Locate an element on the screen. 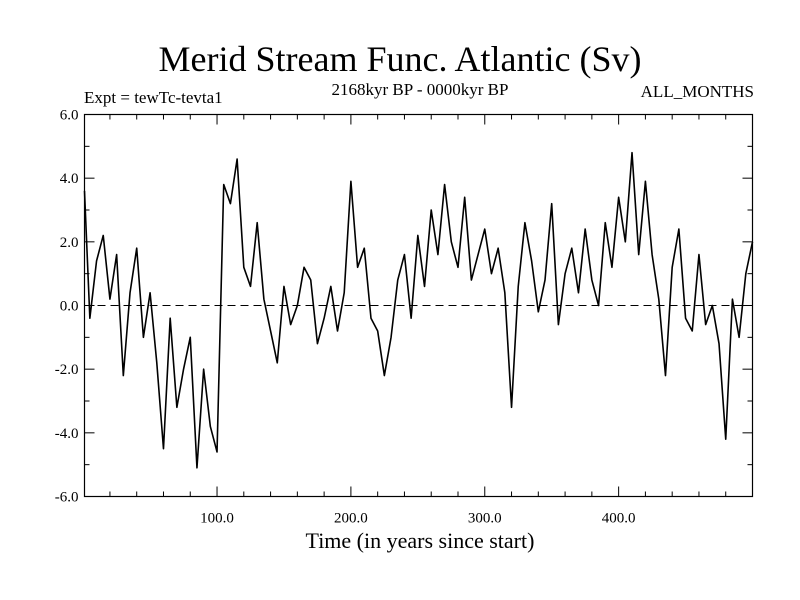 This screenshot has width=800, height=600. y-tick-label: -4.0 is located at coordinates (67, 434).